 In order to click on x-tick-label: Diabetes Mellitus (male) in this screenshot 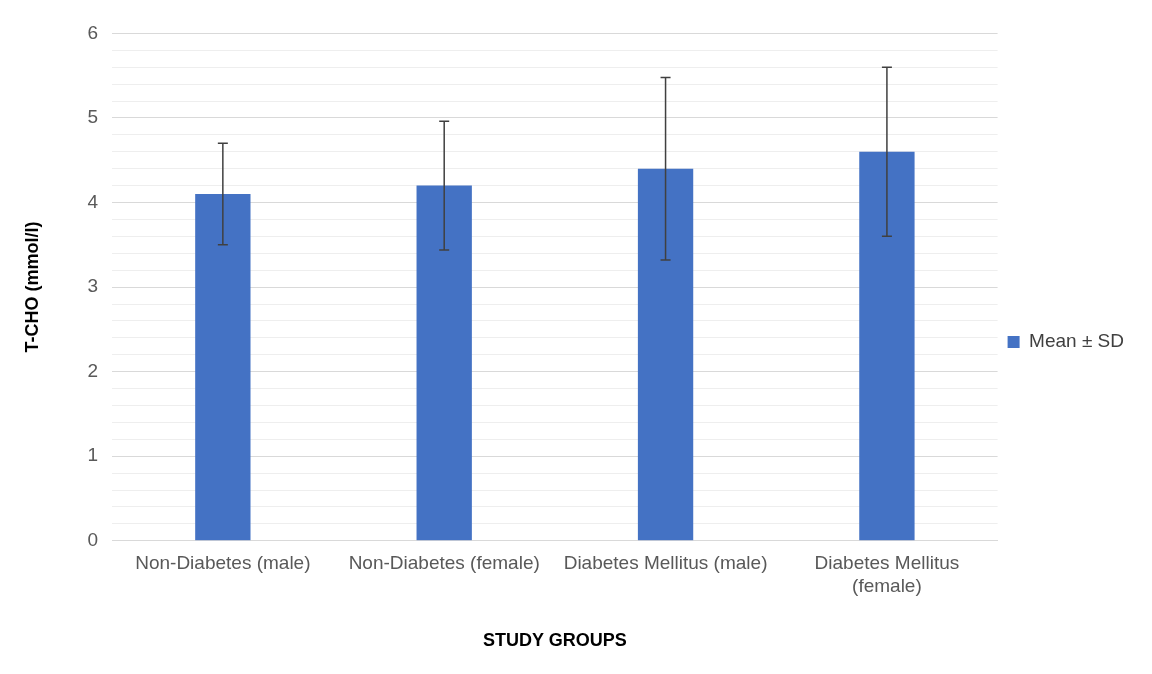, I will do `click(665, 563)`.